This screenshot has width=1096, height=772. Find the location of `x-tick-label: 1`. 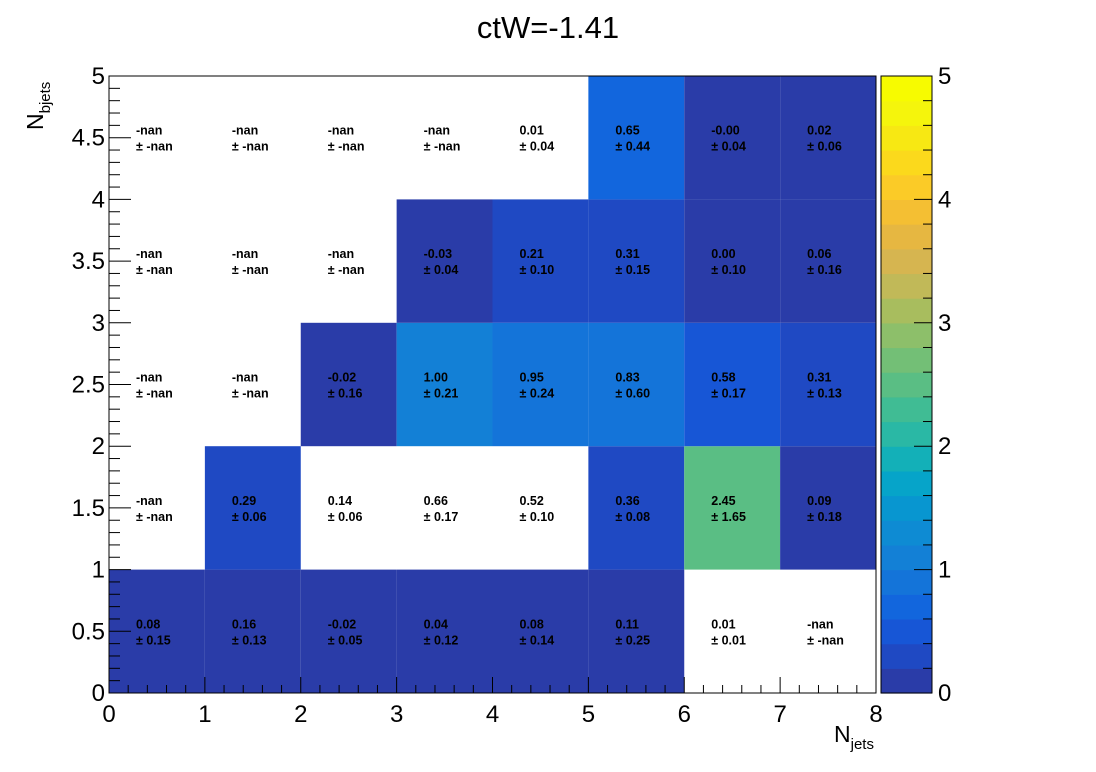

x-tick-label: 1 is located at coordinates (204, 714).